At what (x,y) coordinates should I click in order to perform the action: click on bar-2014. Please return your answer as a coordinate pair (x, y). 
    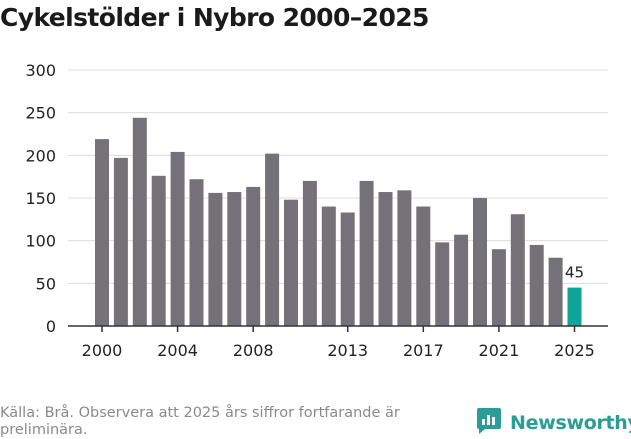
    Looking at the image, I should click on (366, 253).